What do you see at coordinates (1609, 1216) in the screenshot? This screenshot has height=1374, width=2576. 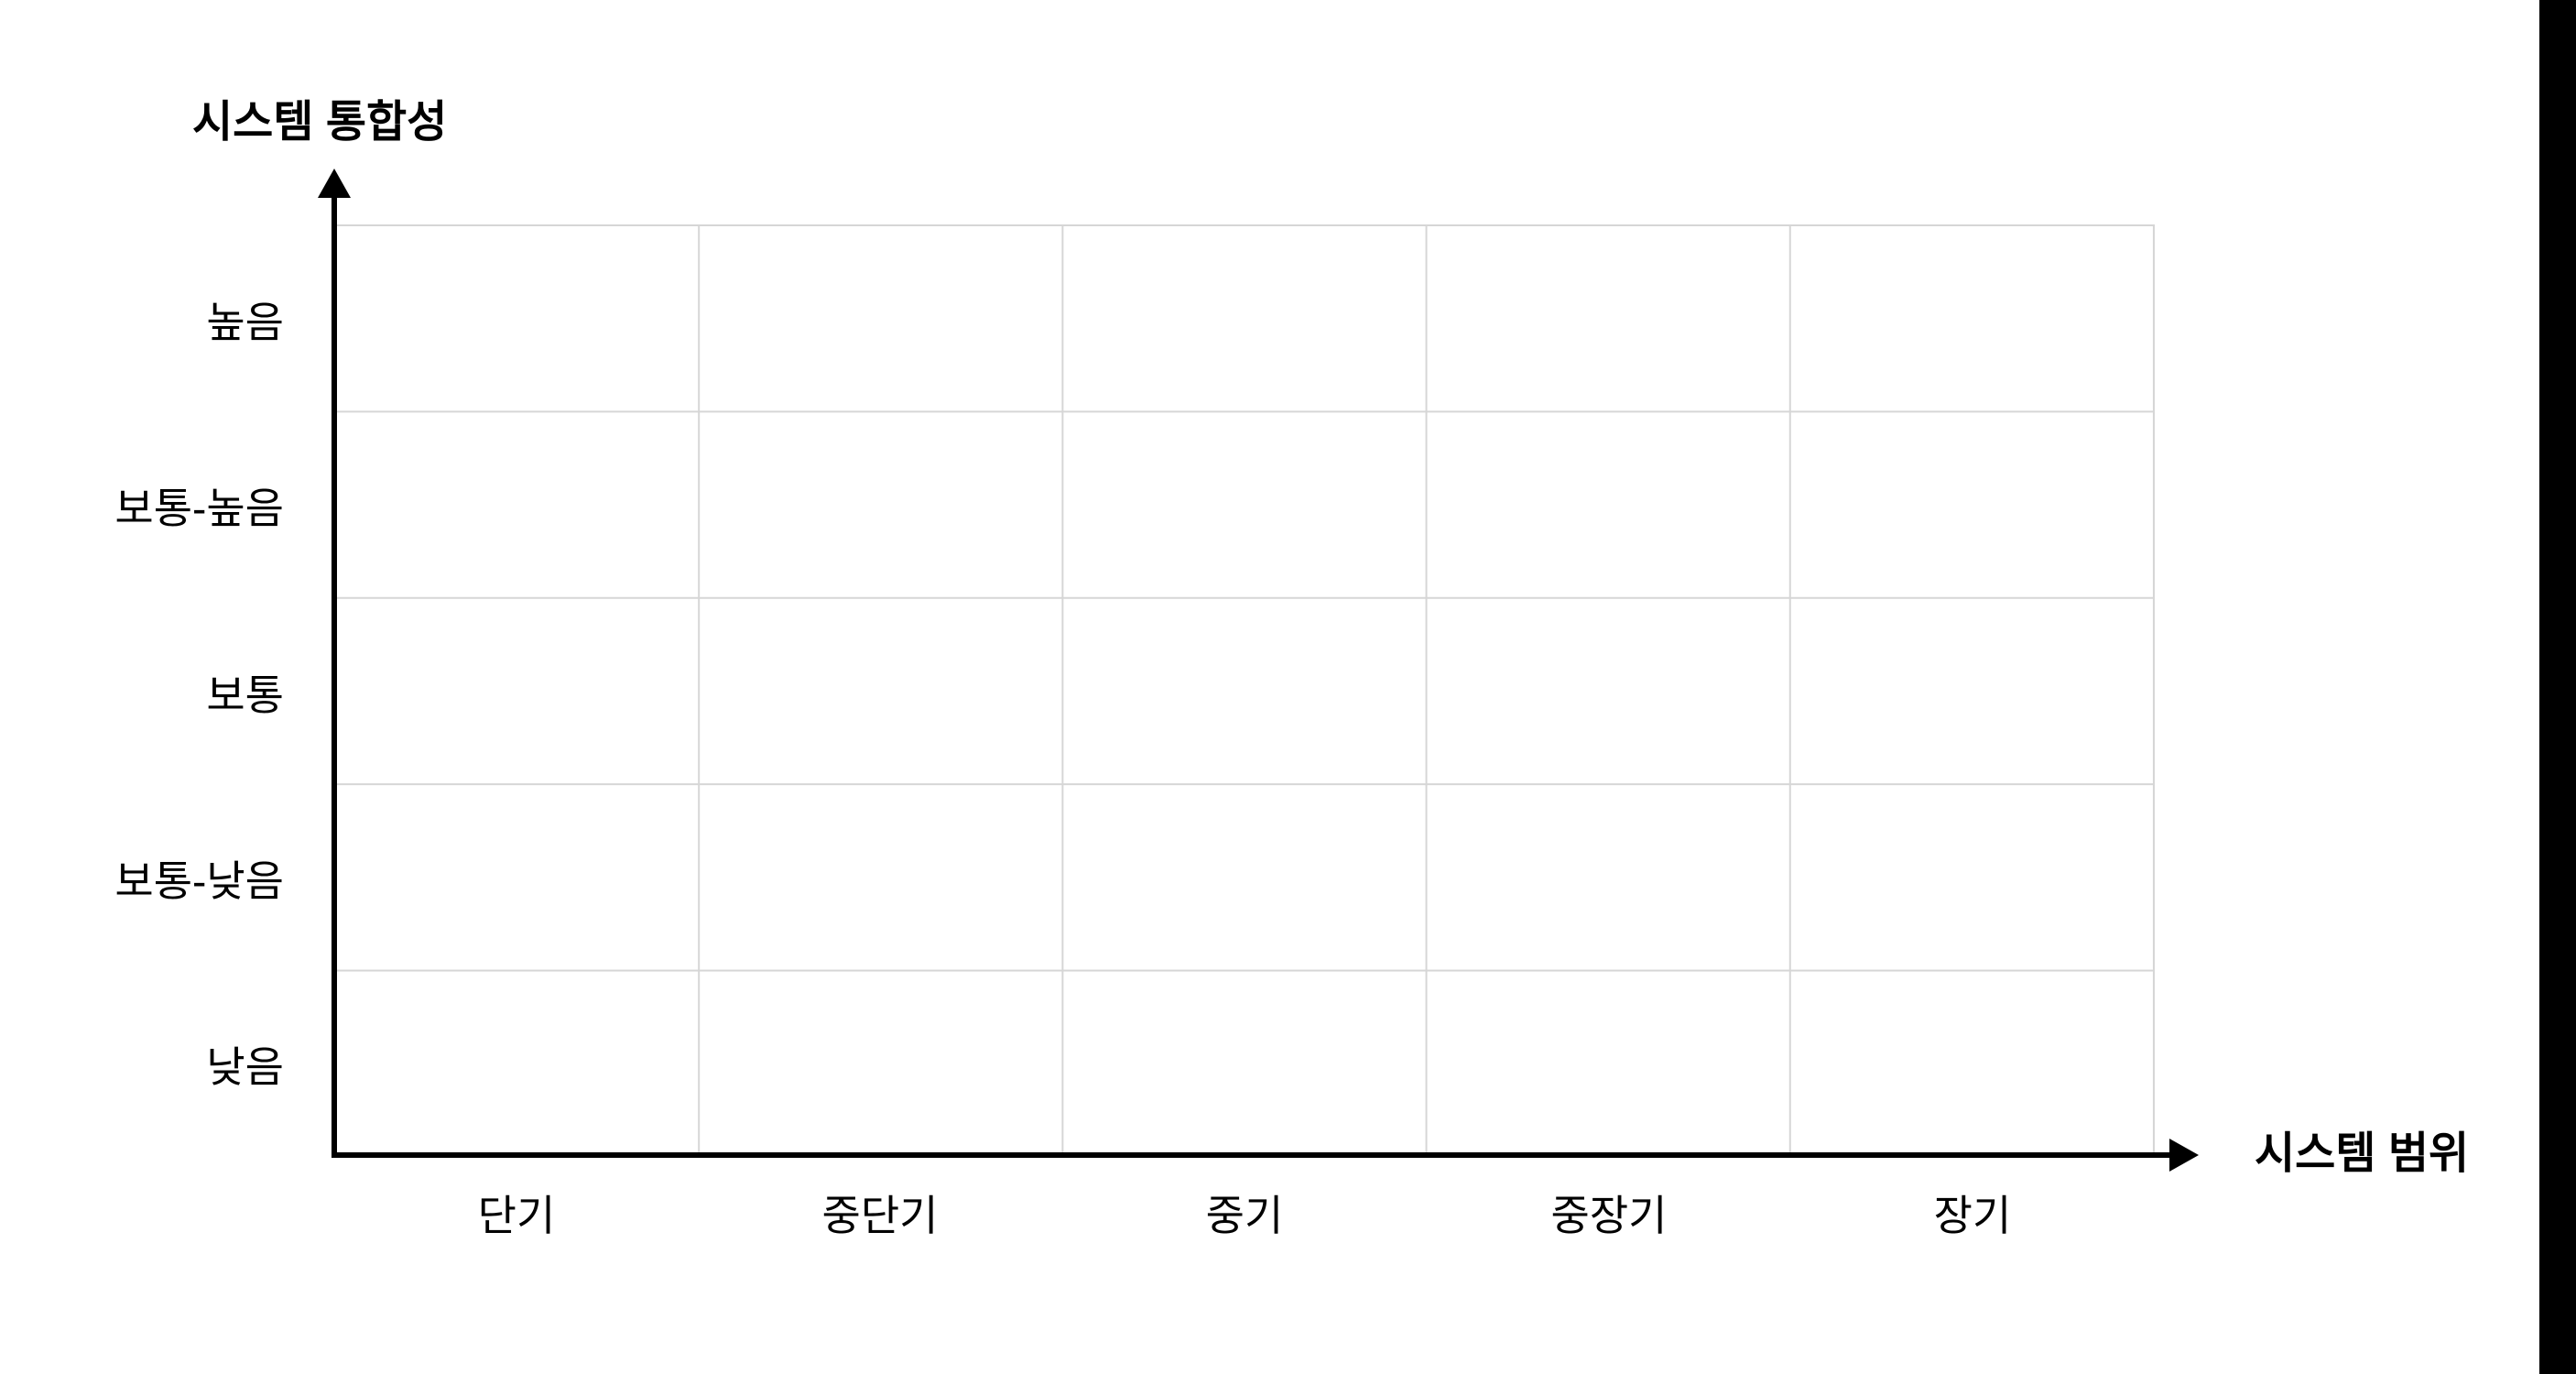 I see `x-tick-label: 중장기` at bounding box center [1609, 1216].